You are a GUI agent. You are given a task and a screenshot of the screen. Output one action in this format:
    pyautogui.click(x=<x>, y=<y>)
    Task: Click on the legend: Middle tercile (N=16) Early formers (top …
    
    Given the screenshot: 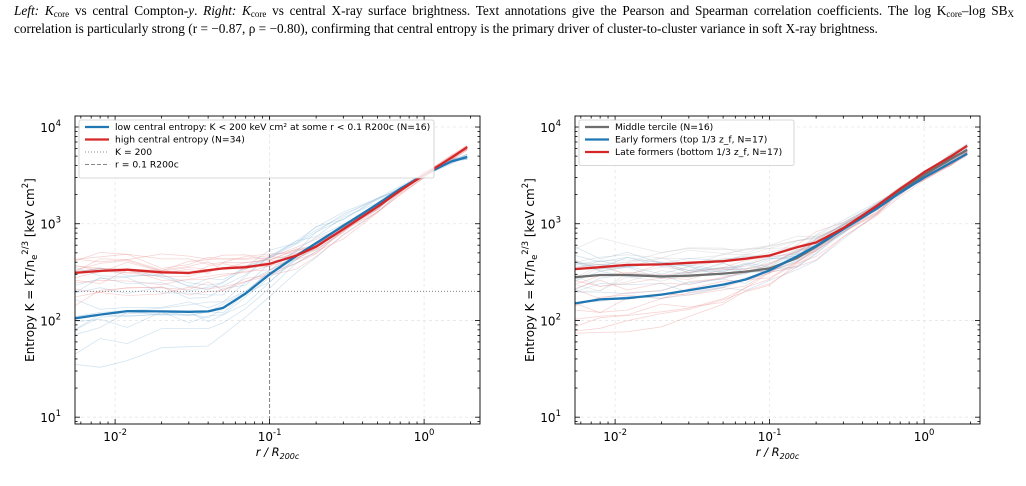 What is the action you would take?
    pyautogui.click(x=686, y=142)
    